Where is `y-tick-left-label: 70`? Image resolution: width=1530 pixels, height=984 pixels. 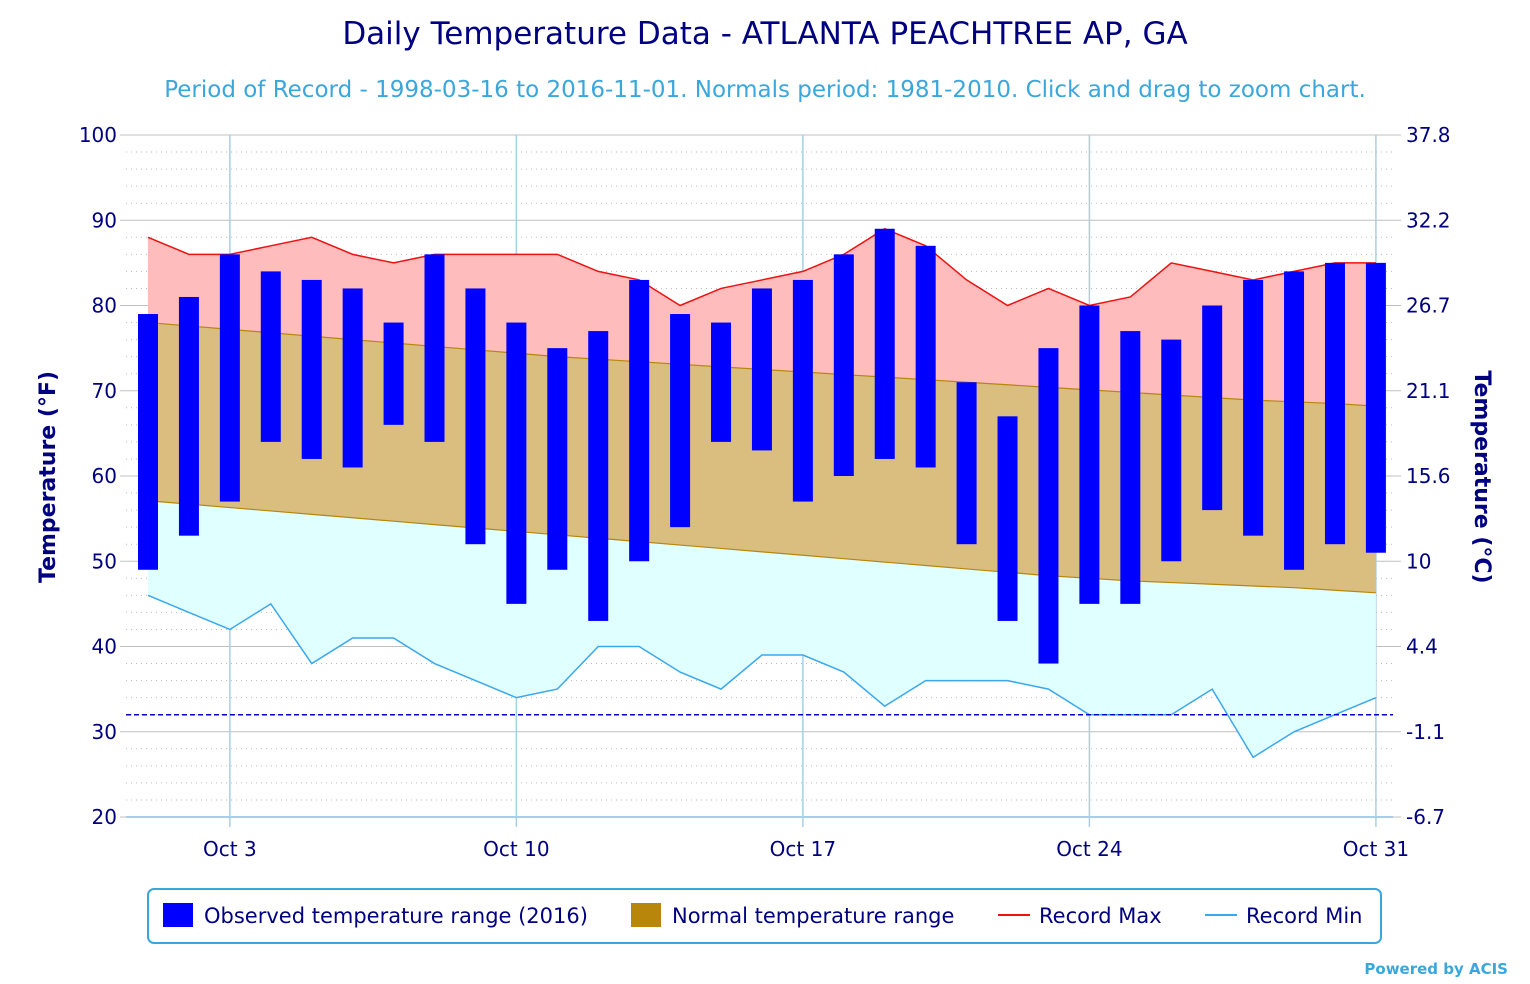 y-tick-left-label: 70 is located at coordinates (104, 391).